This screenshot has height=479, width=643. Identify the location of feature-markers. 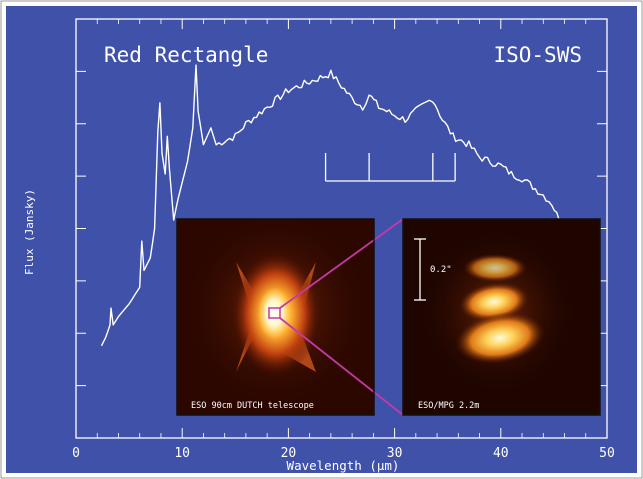
(390, 167).